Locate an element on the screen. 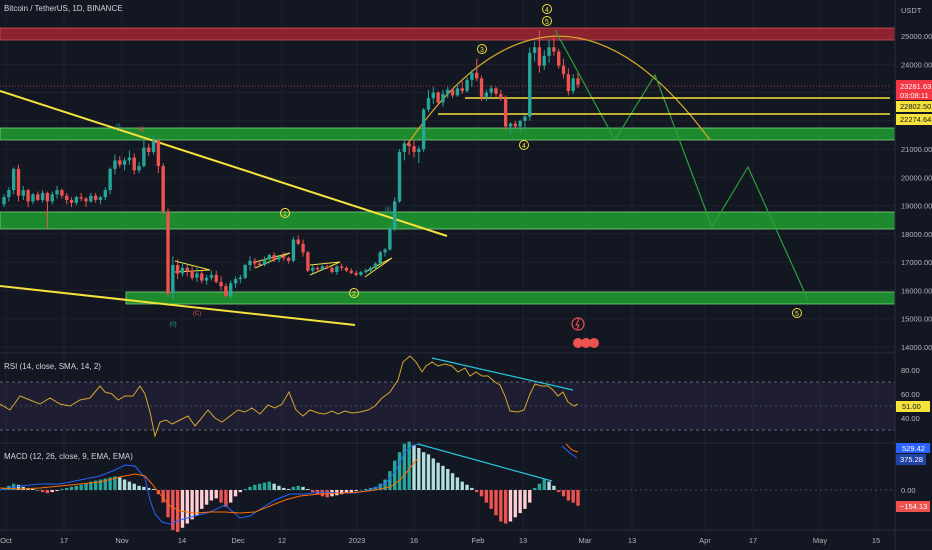  level-2-value: 22274.64 is located at coordinates (915, 119).